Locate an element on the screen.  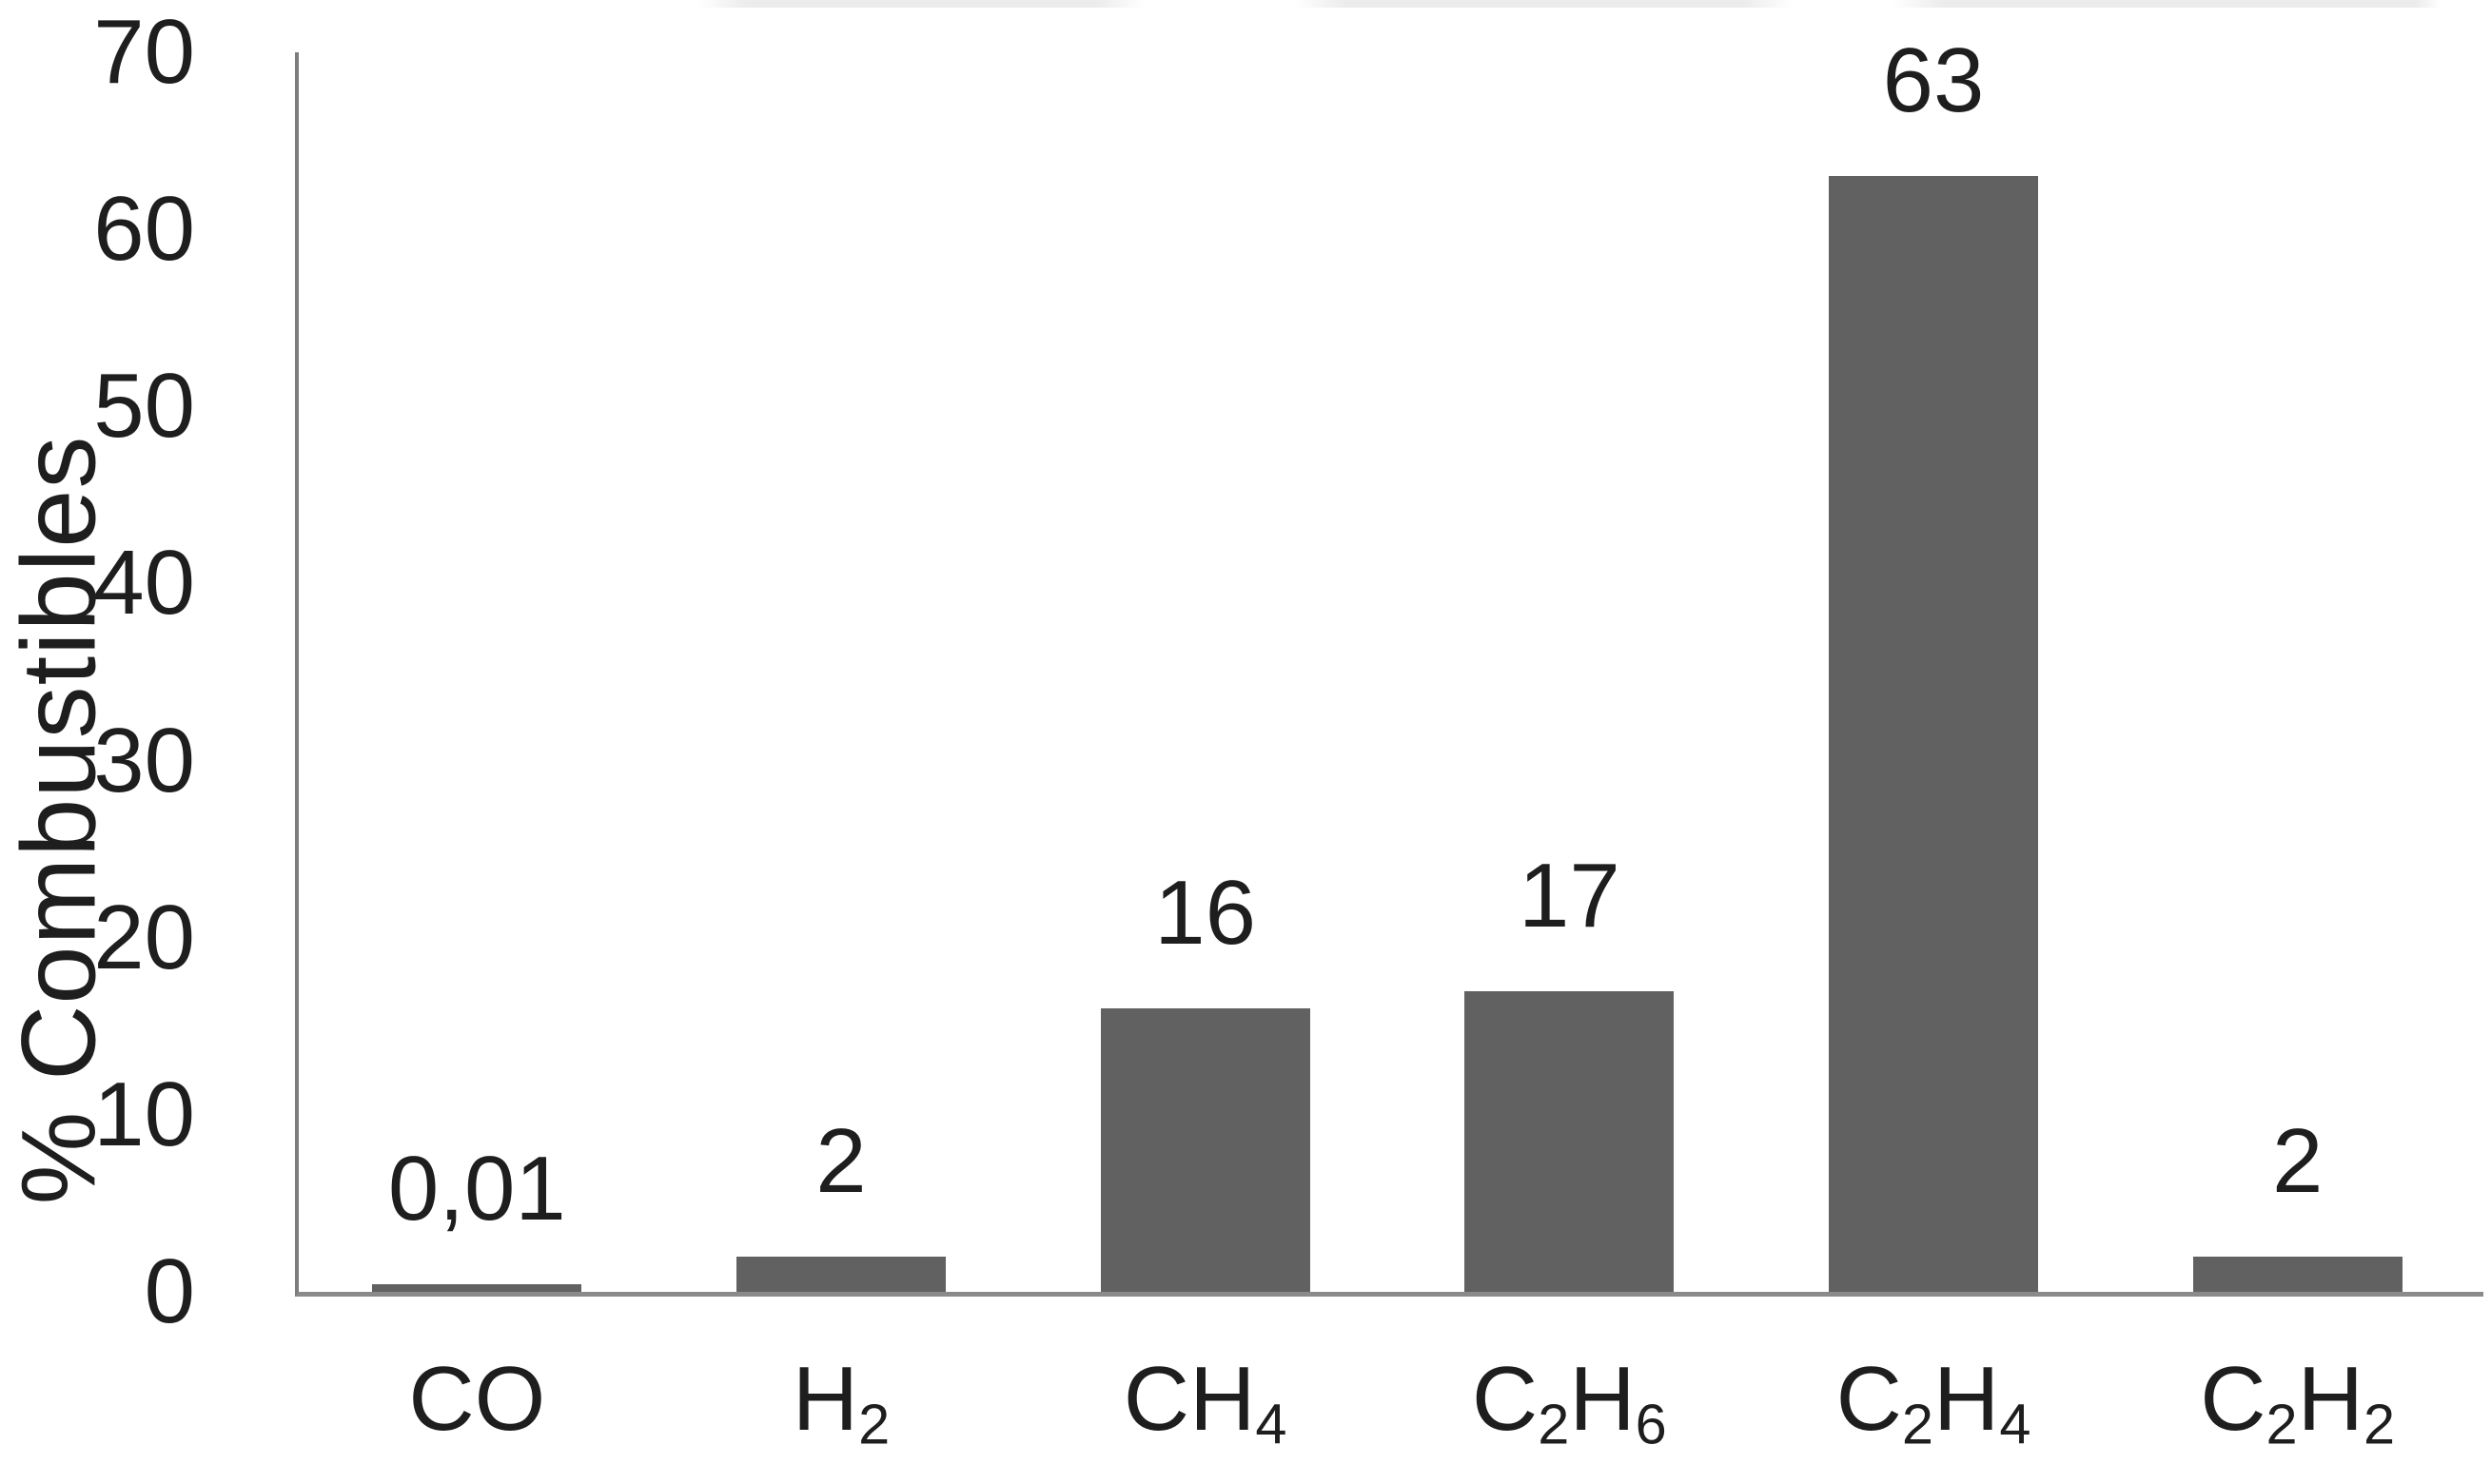
y-tick-label: 40 is located at coordinates (144, 583).